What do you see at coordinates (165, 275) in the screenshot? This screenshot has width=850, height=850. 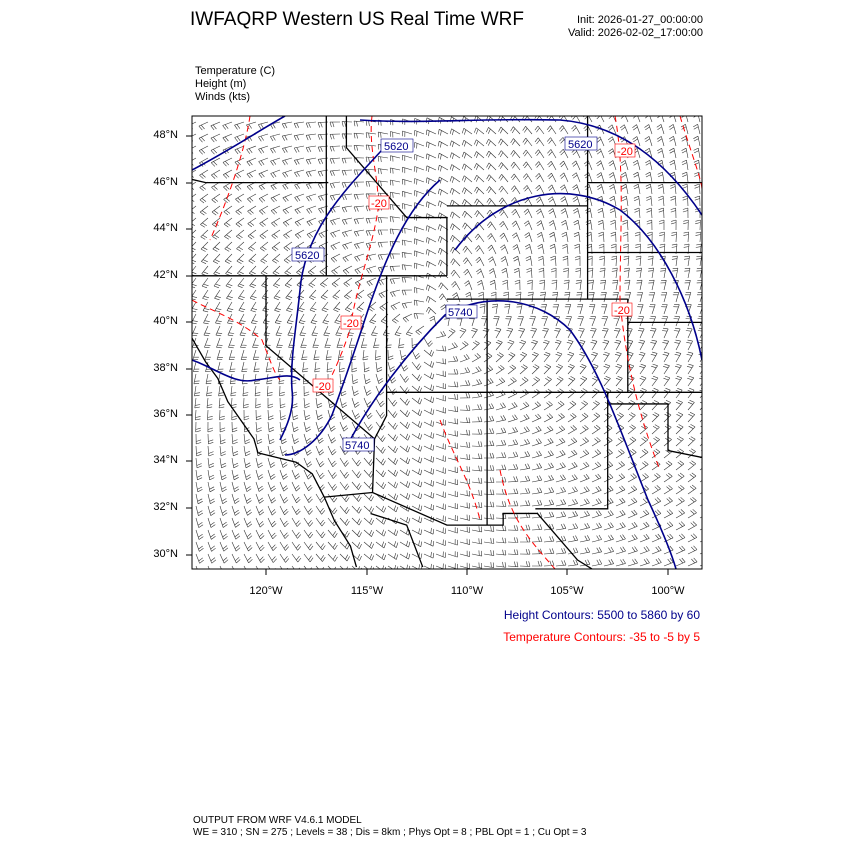 I see `lat-label: 42°N` at bounding box center [165, 275].